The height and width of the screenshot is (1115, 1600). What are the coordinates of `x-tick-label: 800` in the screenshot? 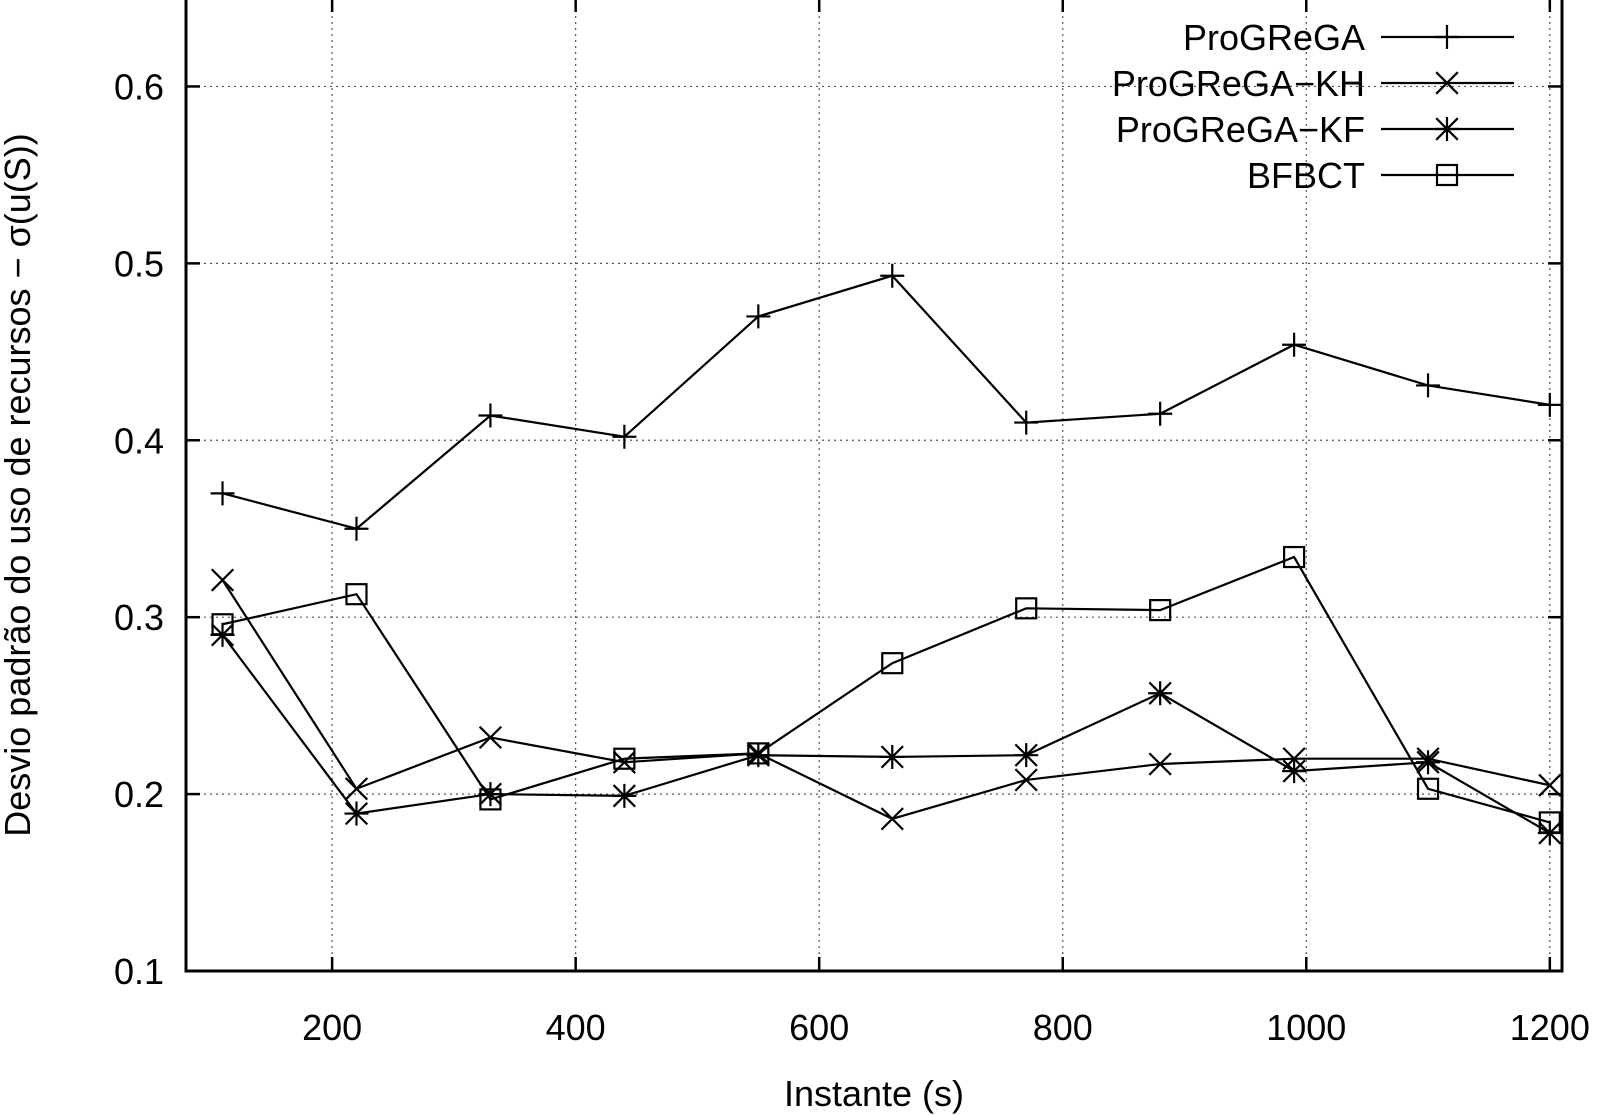 It's located at (1063, 1027).